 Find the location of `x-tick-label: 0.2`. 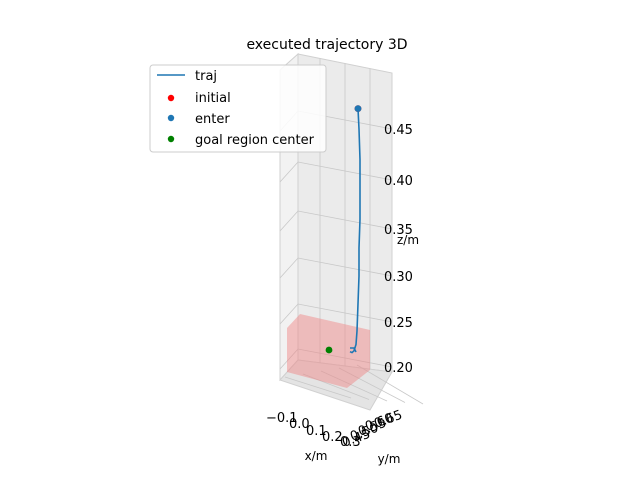

x-tick-label: 0.2 is located at coordinates (332, 437).